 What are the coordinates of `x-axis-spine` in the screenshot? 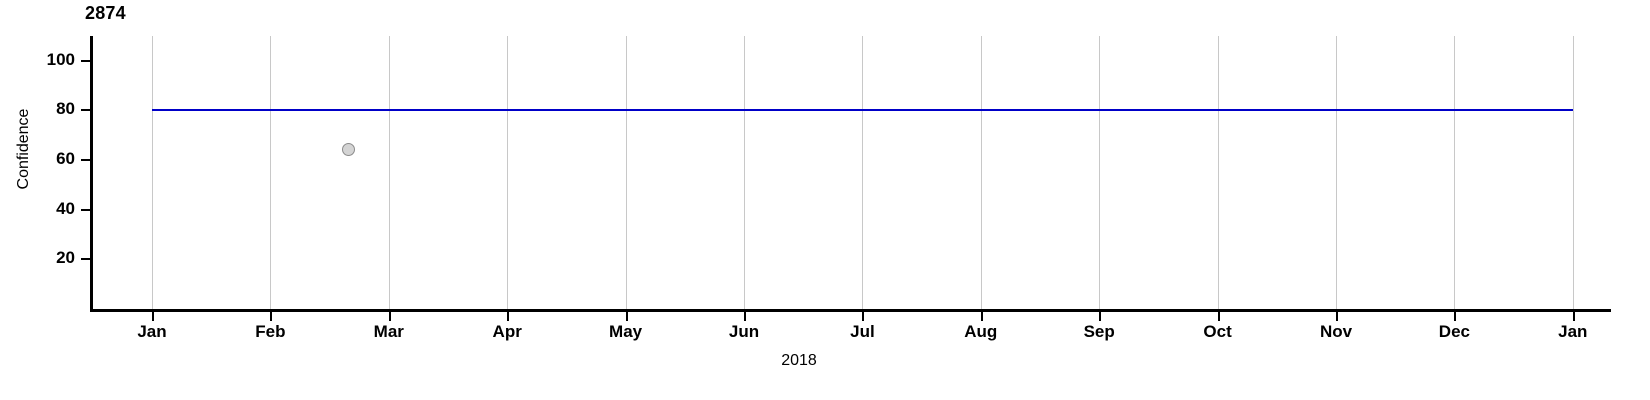 It's located at (850, 310).